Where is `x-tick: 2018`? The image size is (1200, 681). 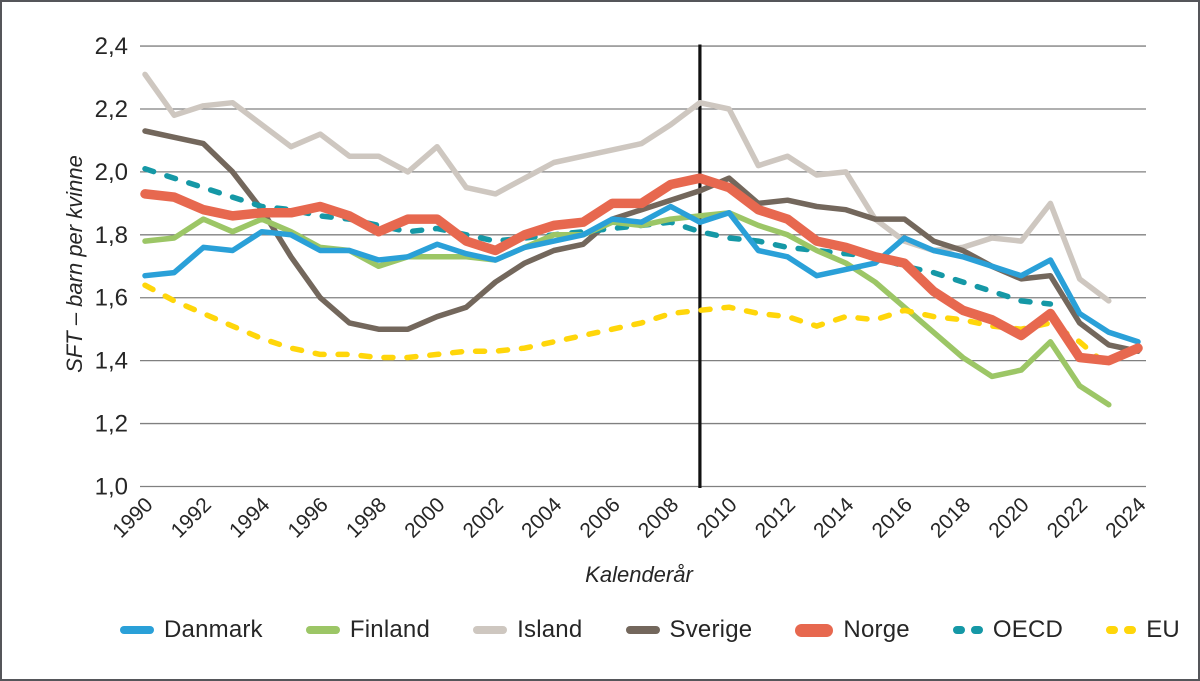
x-tick: 2018 is located at coordinates (950, 517).